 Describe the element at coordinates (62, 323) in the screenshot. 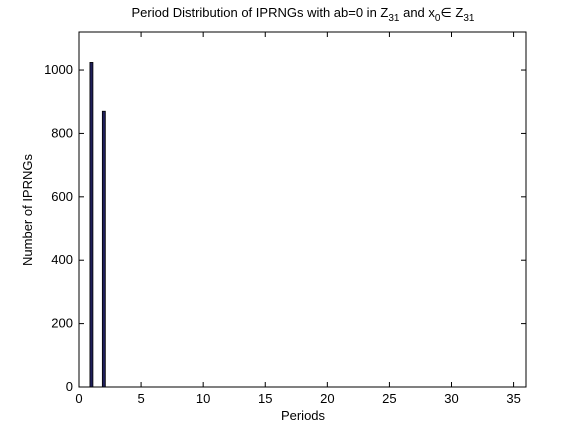

I see `y-tick-label: 200` at that location.